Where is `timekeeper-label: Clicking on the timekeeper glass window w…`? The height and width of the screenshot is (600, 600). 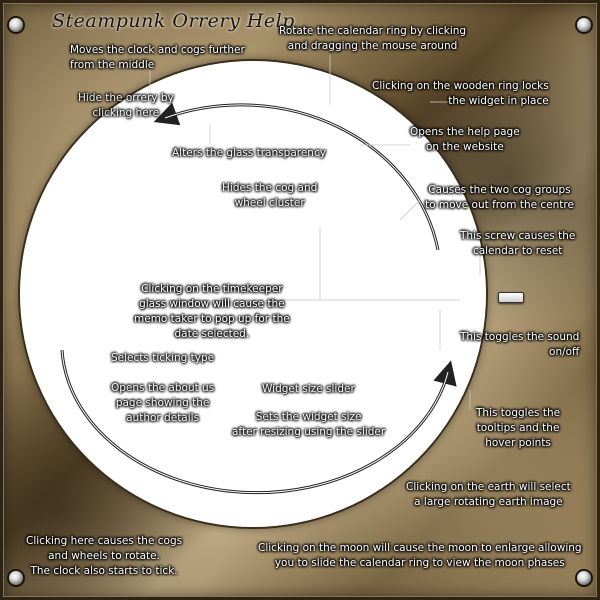
timekeeper-label: Clicking on the timekeeper glass window w… is located at coordinates (212, 311).